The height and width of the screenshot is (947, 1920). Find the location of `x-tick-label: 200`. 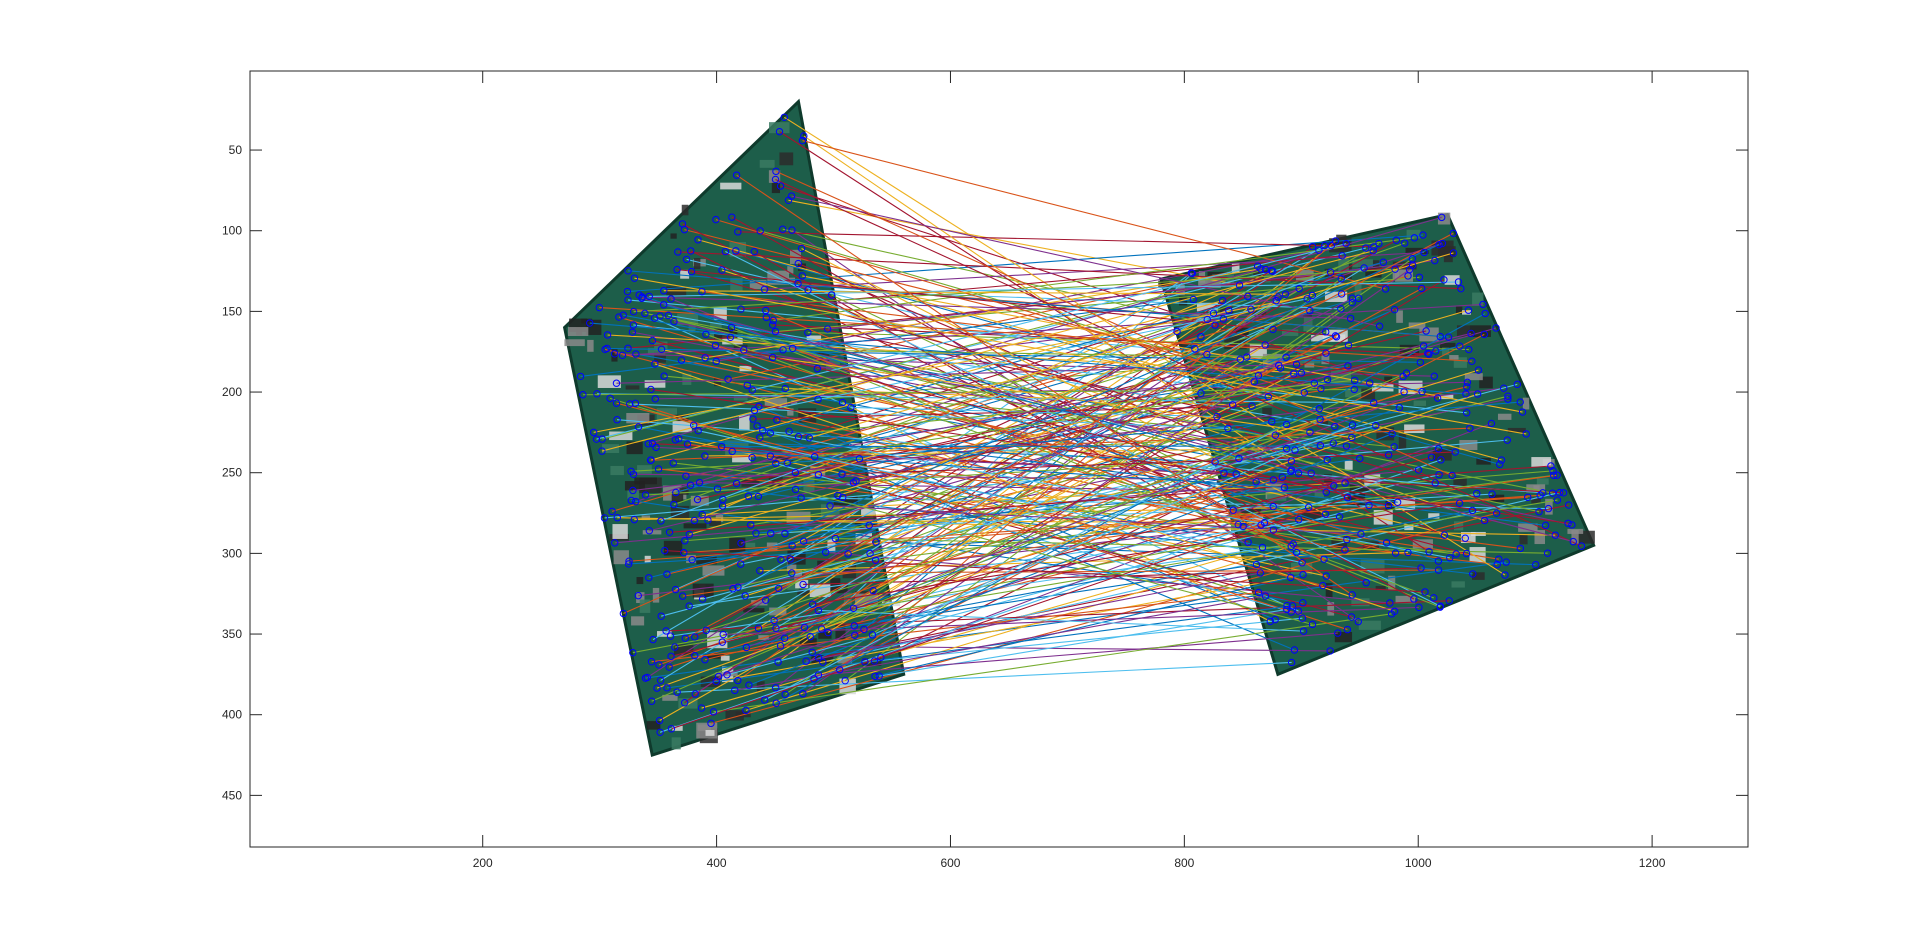

x-tick-label: 200 is located at coordinates (483, 863).